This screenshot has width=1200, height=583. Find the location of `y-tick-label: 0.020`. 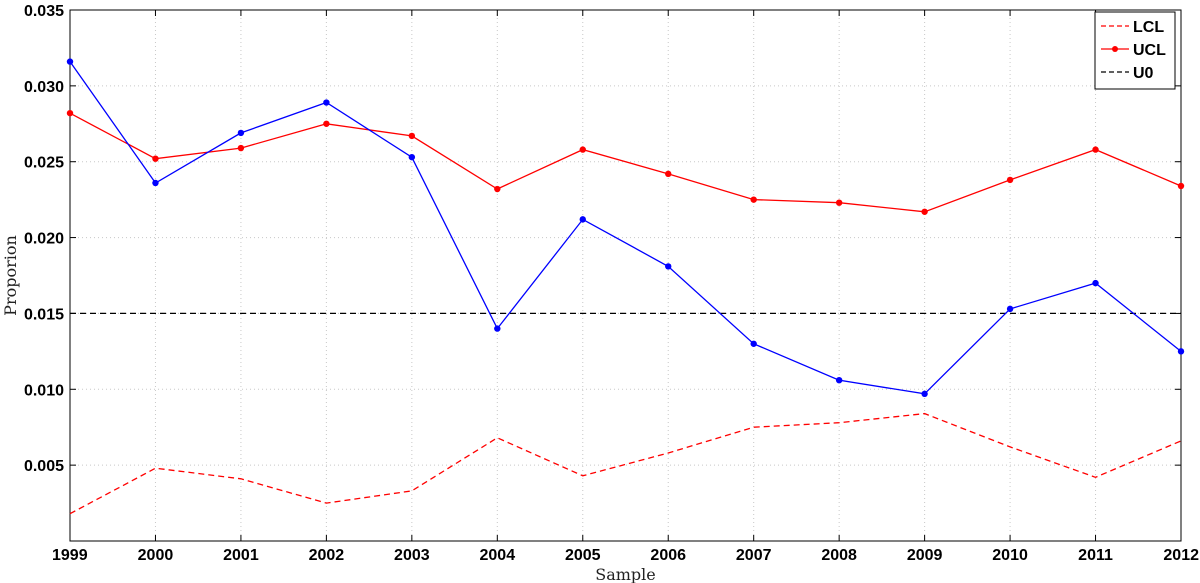

y-tick-label: 0.020 is located at coordinates (44, 239).